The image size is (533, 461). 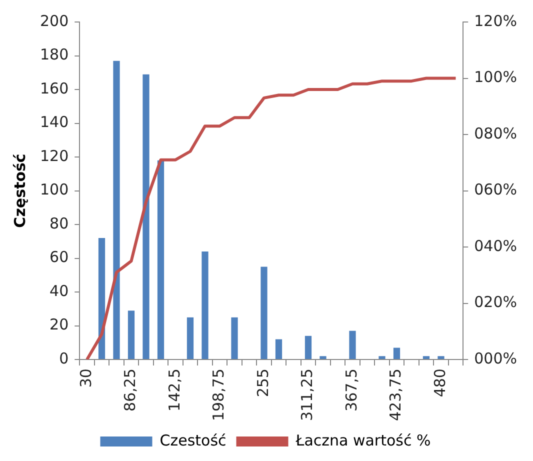 What do you see at coordinates (54, 88) in the screenshot?
I see `y-tick-label: 160` at bounding box center [54, 88].